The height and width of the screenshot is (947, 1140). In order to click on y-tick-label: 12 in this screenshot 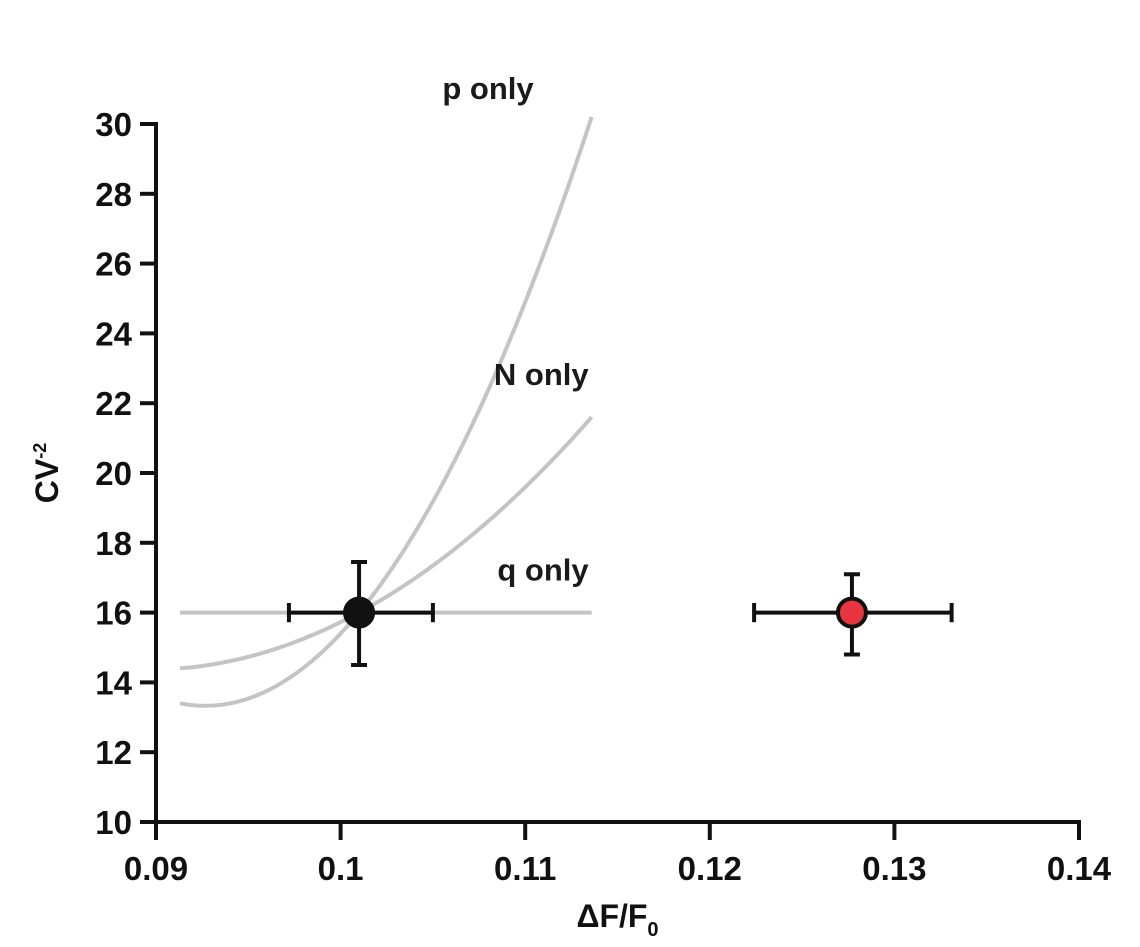, I will do `click(113, 752)`.